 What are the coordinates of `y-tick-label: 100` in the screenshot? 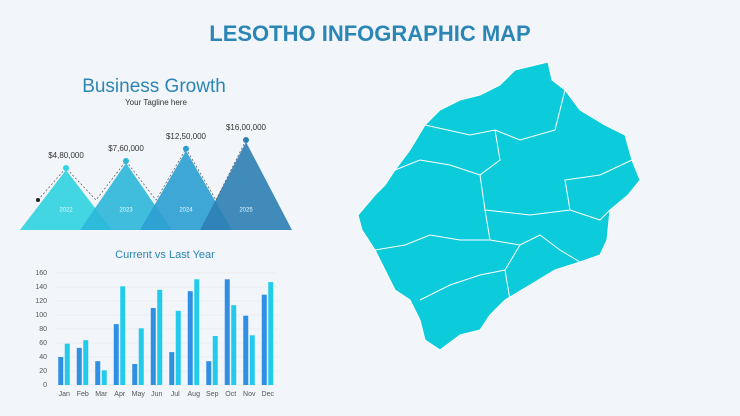 It's located at (41, 315).